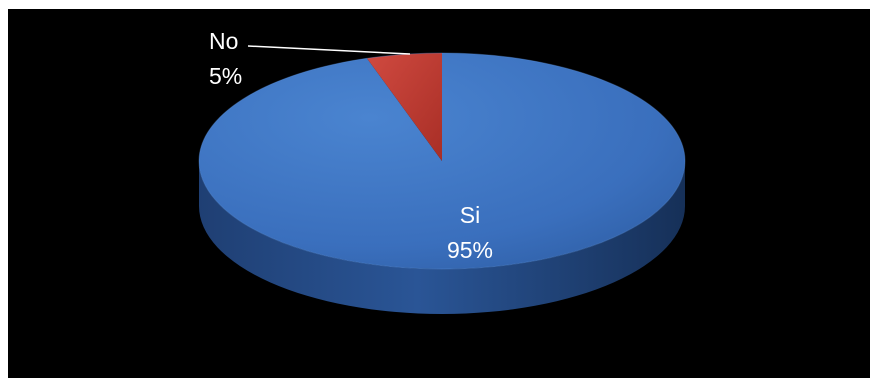 This screenshot has height=386, width=879. I want to click on slice-label-no: No, so click(223, 41).